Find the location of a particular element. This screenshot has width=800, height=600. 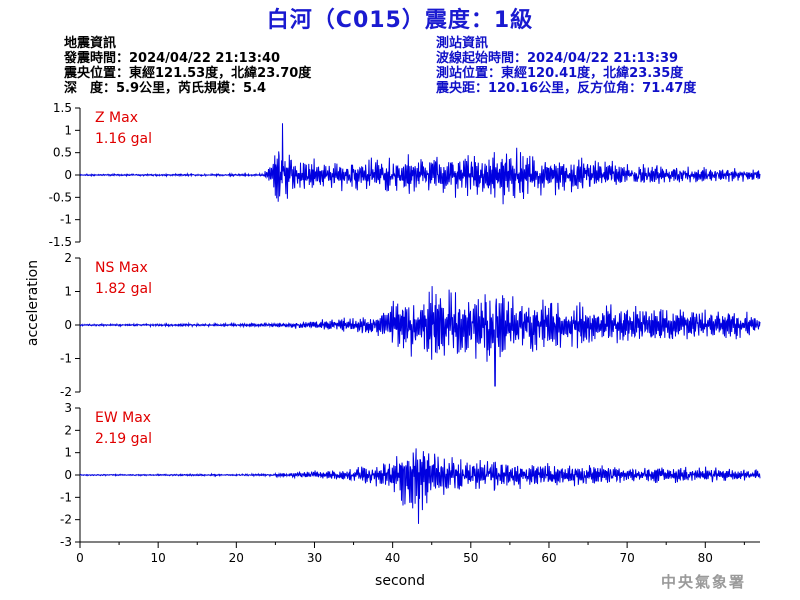

x-tick-label: 70 is located at coordinates (626, 558).